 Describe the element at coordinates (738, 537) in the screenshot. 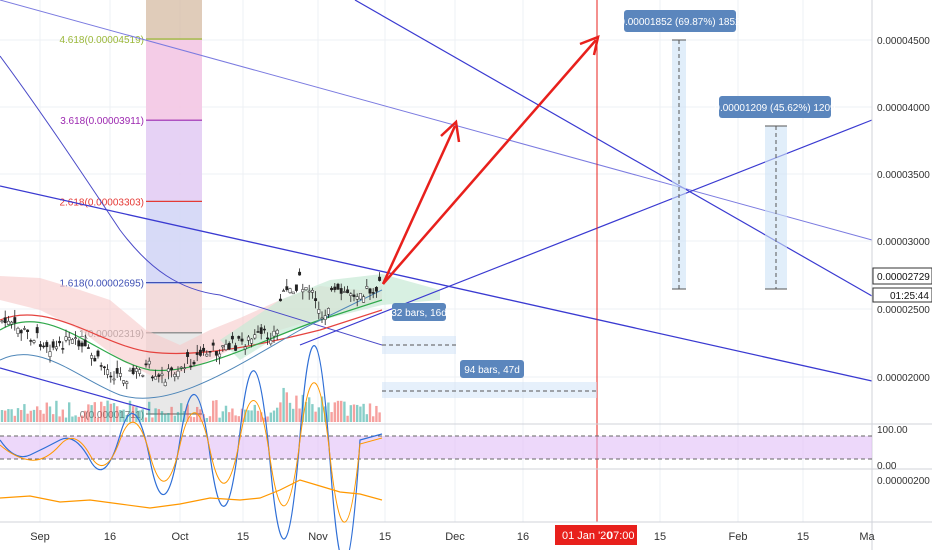

I see `time-tick: Feb` at that location.